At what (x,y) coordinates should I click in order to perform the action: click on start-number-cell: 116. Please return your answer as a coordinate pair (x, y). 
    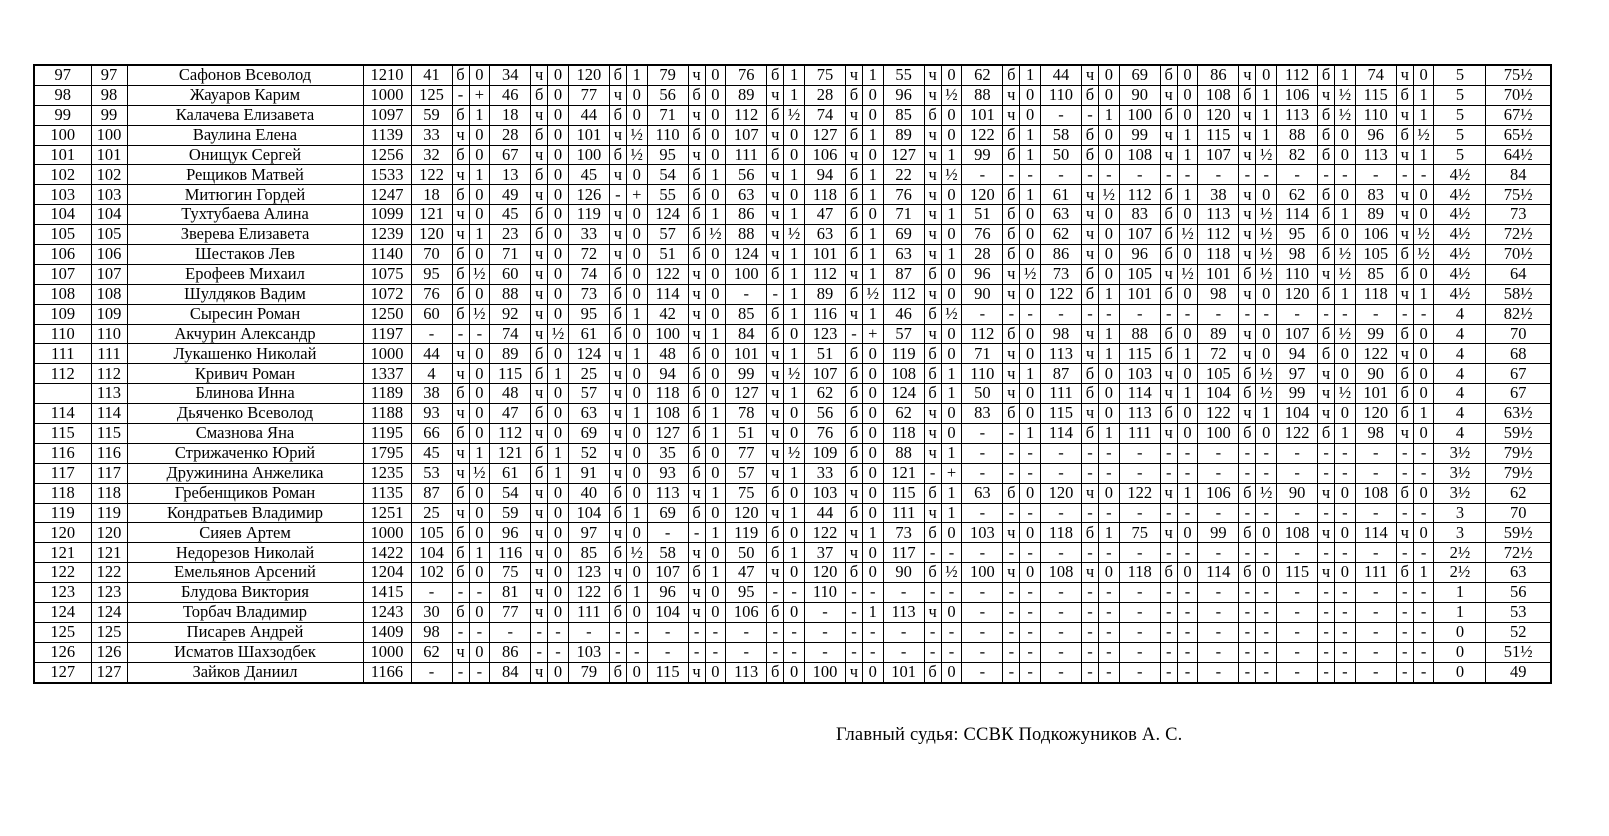
    Looking at the image, I should click on (109, 453).